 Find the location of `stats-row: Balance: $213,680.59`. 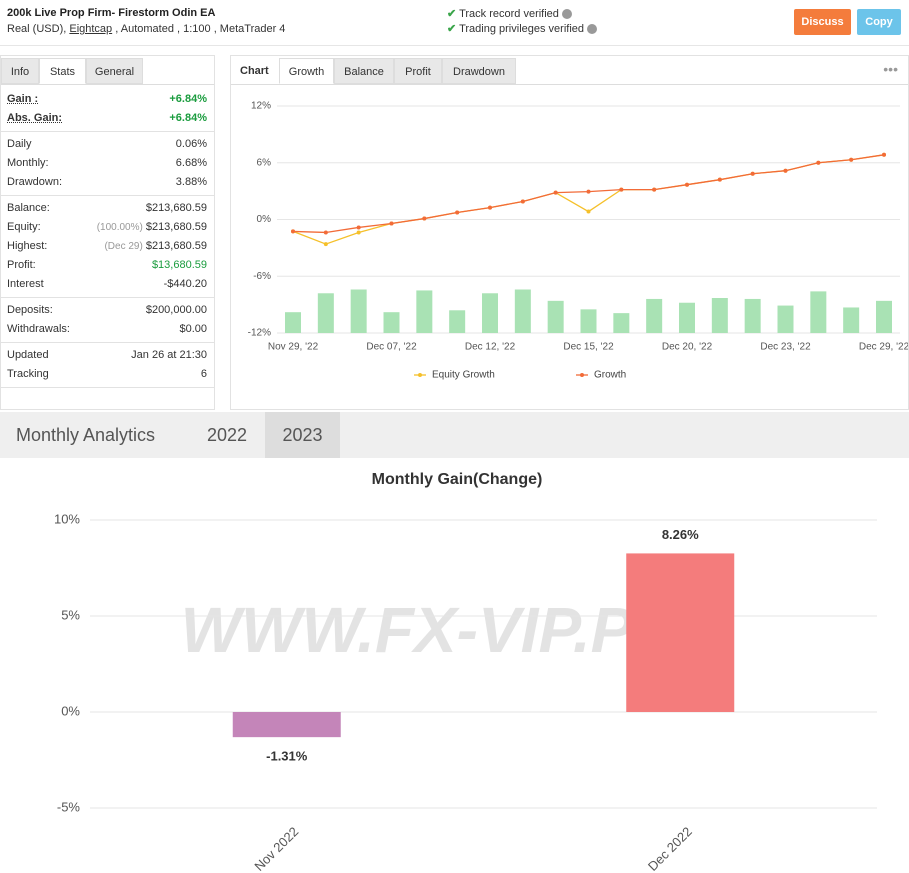

stats-row: Balance: $213,680.59 is located at coordinates (107, 208).